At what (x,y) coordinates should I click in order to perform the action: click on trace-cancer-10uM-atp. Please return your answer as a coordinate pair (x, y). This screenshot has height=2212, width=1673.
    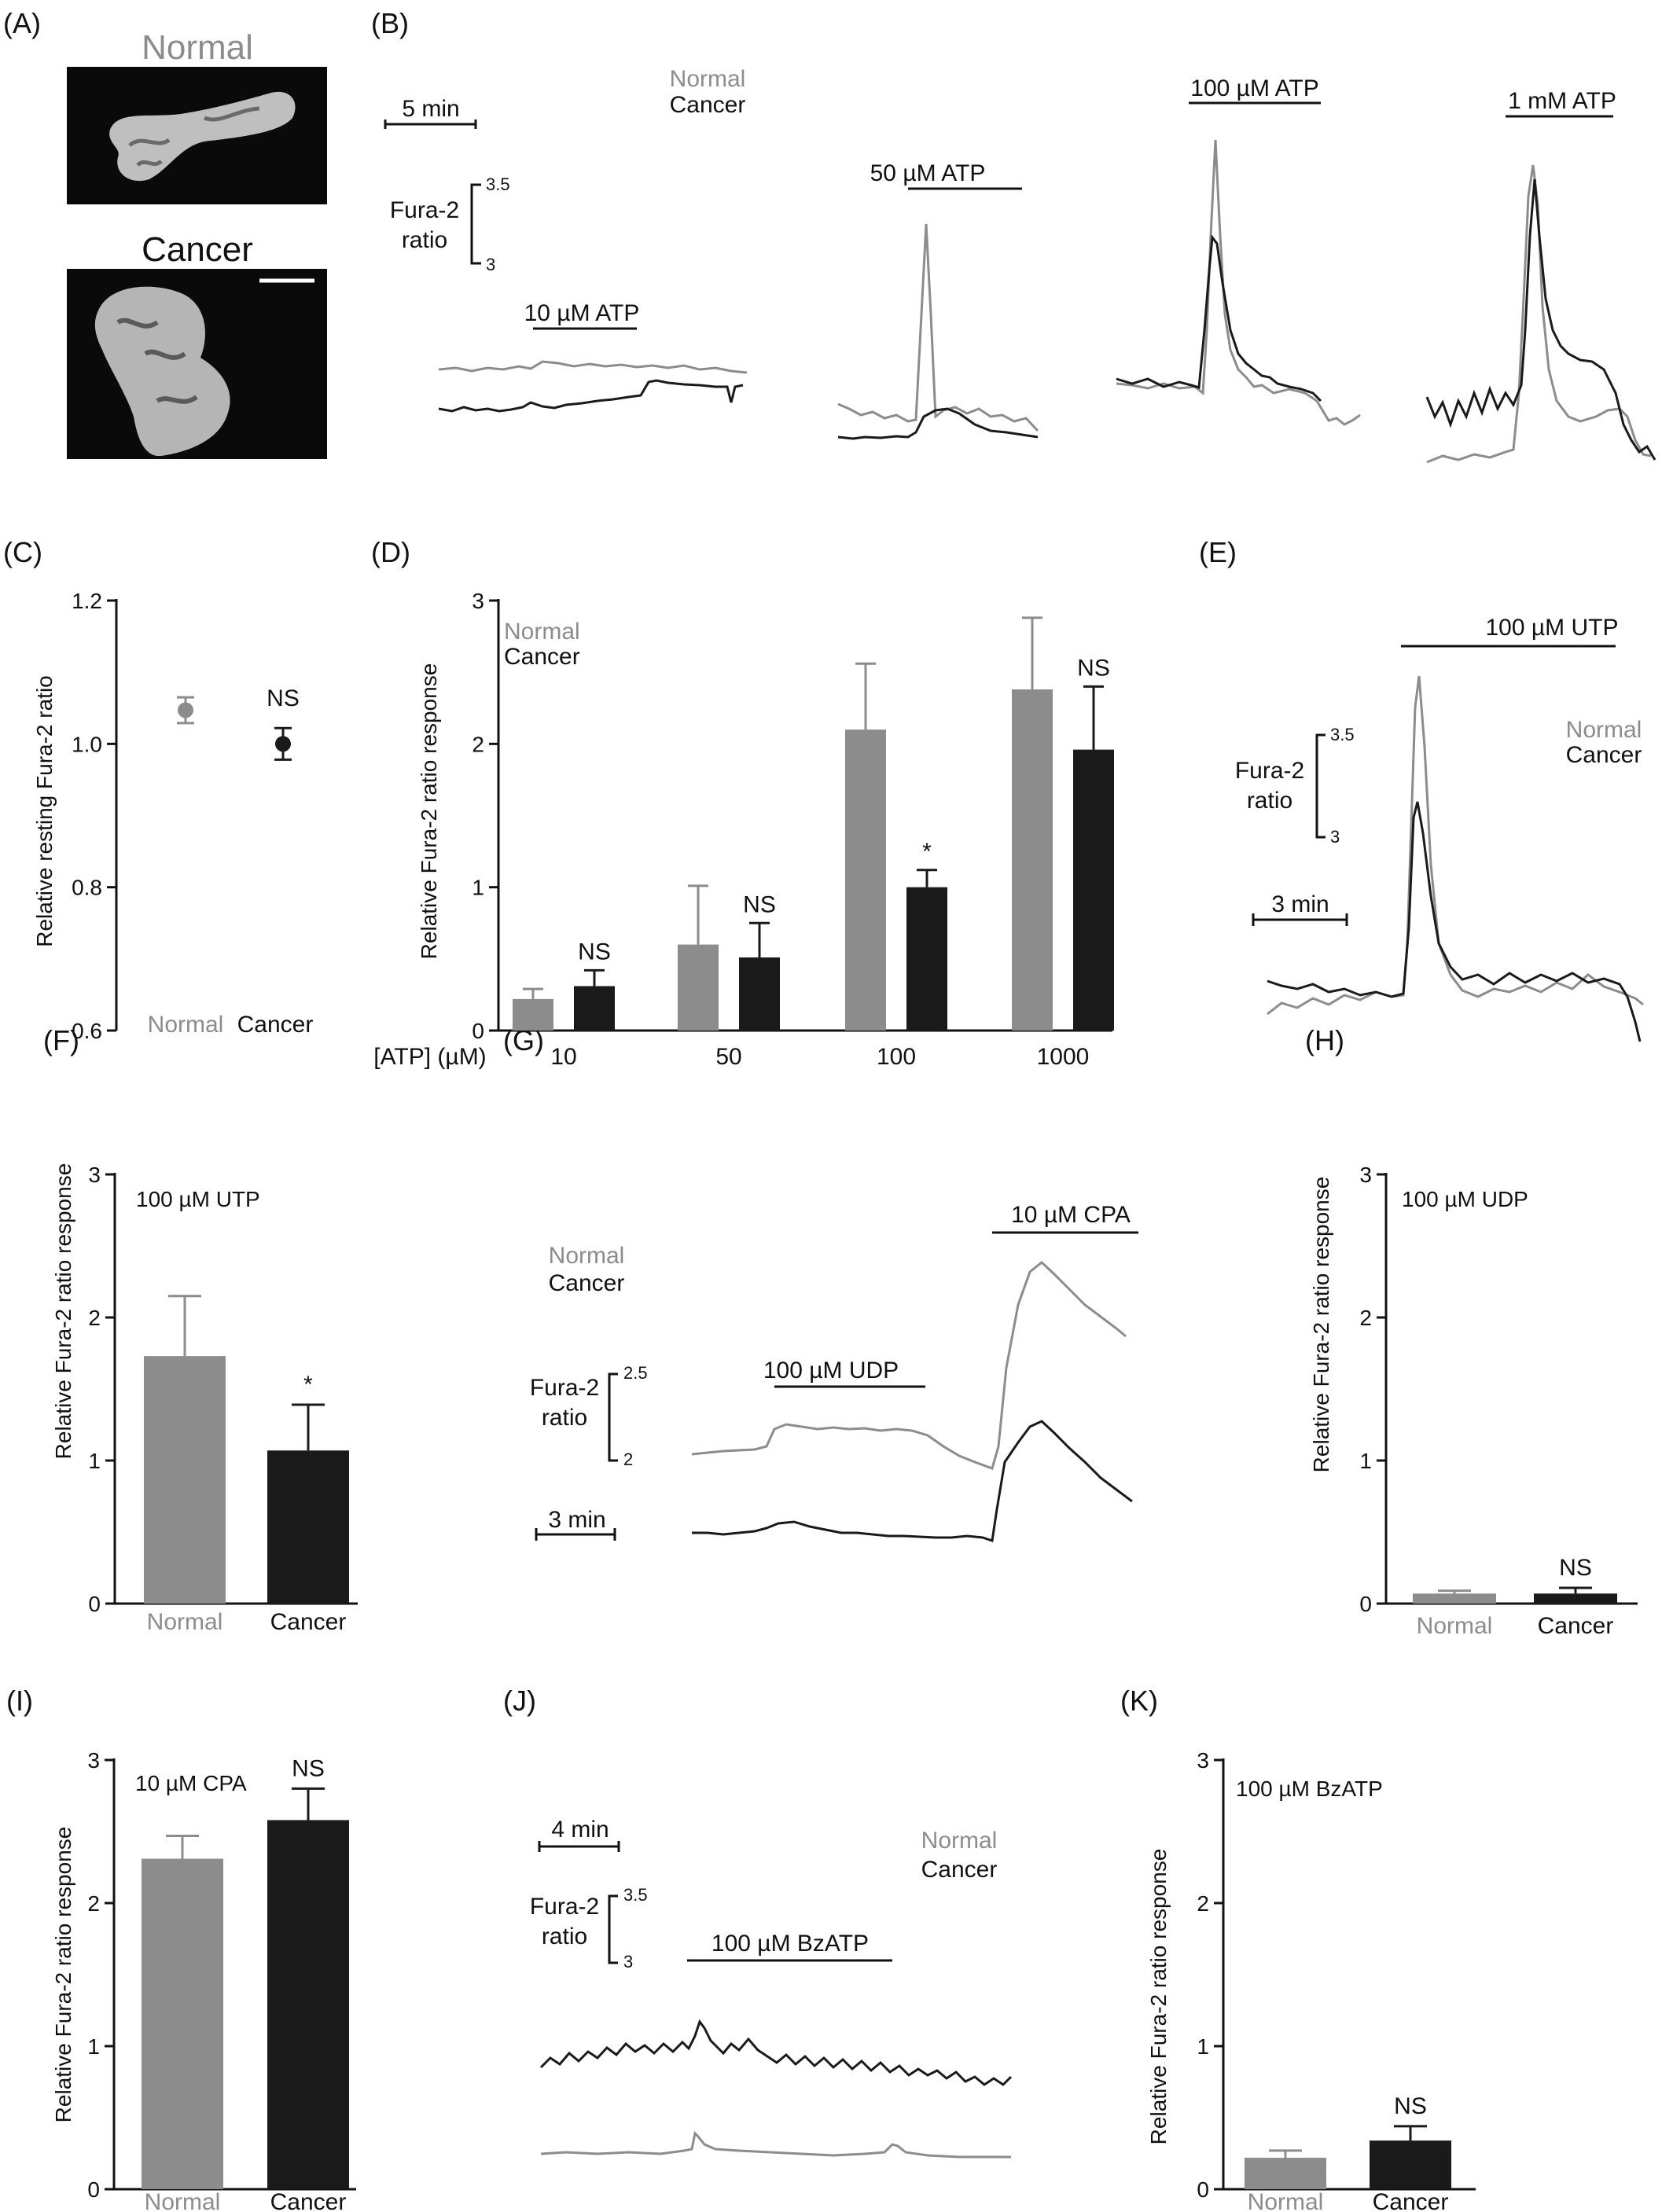
    Looking at the image, I should click on (591, 396).